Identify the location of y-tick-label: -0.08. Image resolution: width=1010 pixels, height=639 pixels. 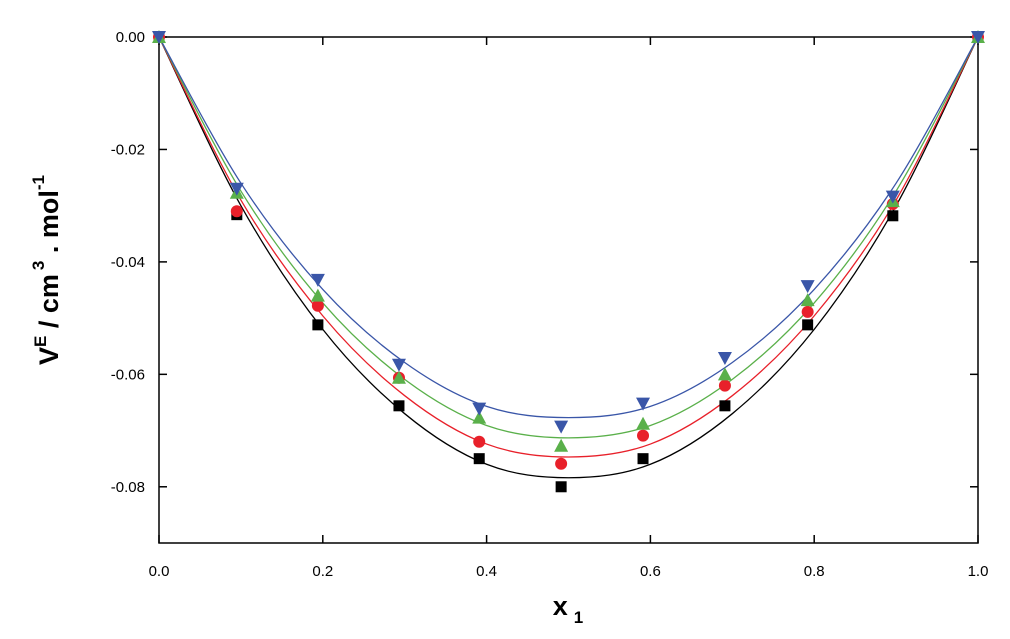
(128, 487).